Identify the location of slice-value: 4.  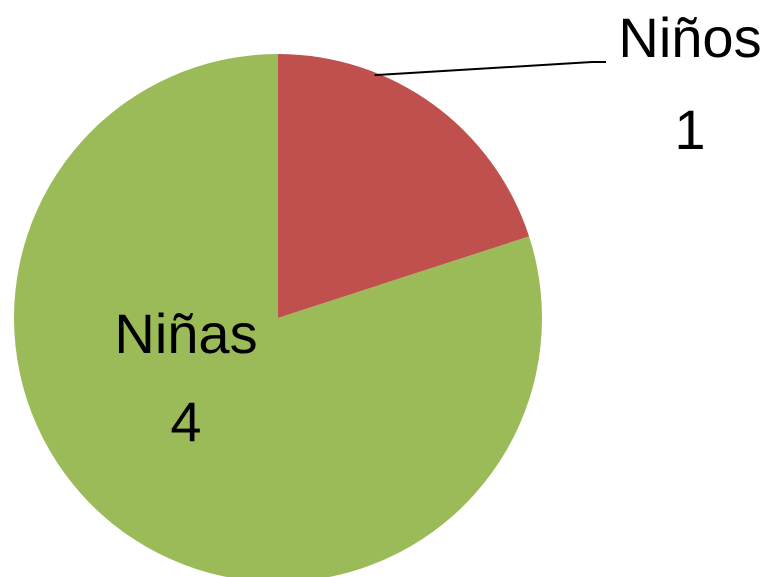
(185, 421).